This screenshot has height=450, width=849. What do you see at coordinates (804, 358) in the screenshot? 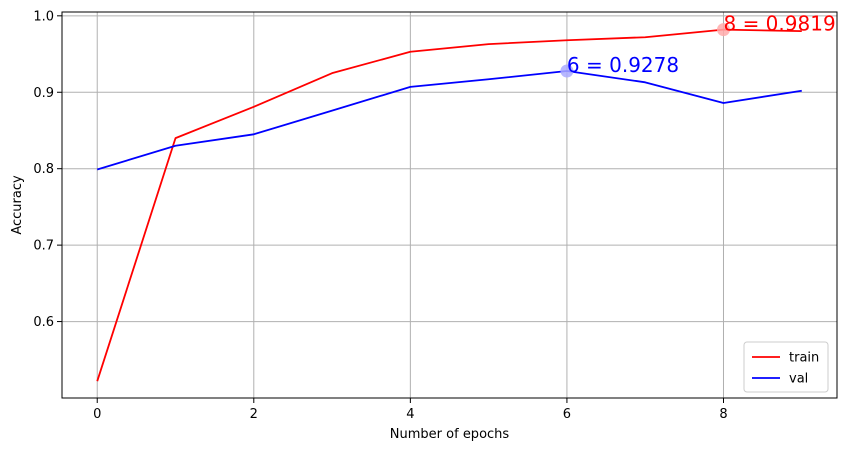
I see `legend-label-train: train` at bounding box center [804, 358].